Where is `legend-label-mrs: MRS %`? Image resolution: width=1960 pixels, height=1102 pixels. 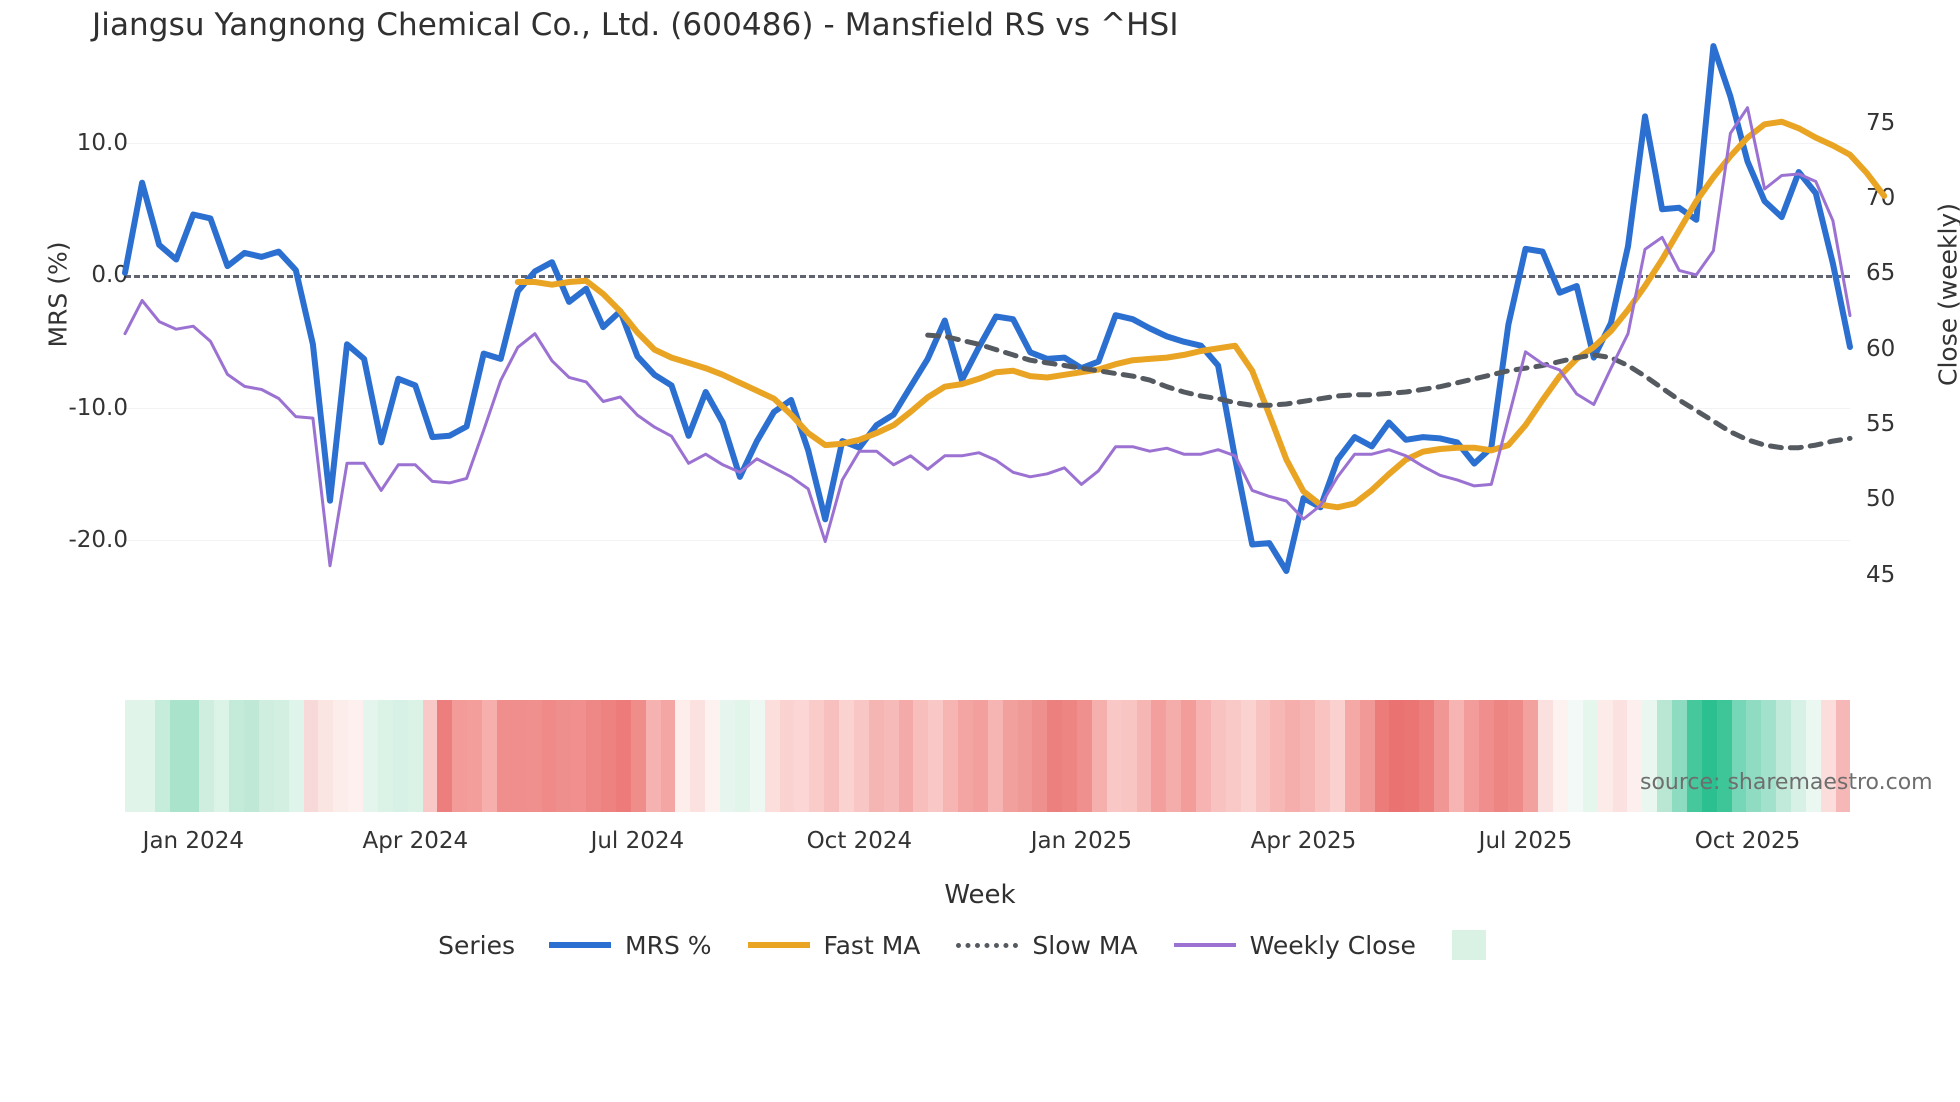 legend-label-mrs: MRS % is located at coordinates (668, 945).